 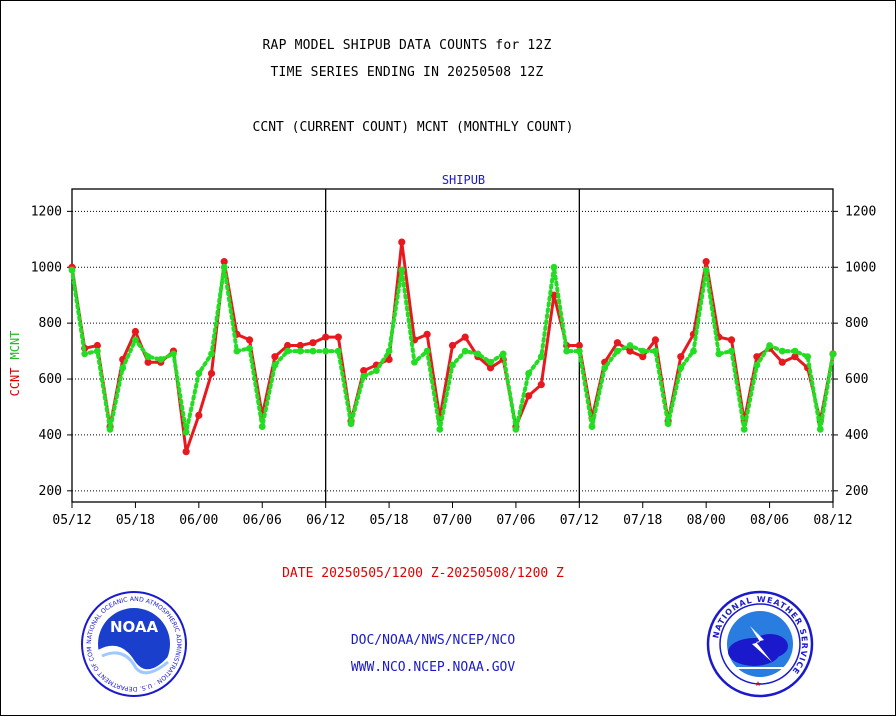 I want to click on x-tick-label: 05/12, so click(x=71, y=520).